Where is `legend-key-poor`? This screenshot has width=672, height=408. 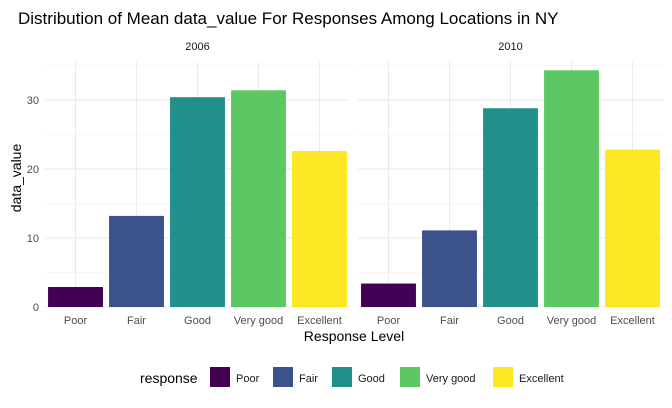
legend-key-poor is located at coordinates (220, 377).